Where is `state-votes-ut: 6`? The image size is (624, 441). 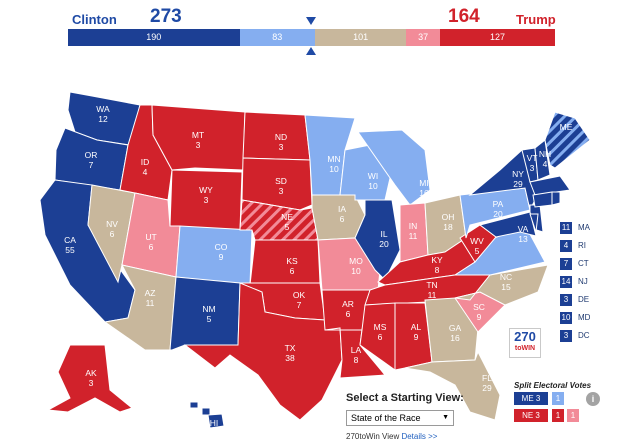
state-votes-ut: 6 is located at coordinates (151, 247).